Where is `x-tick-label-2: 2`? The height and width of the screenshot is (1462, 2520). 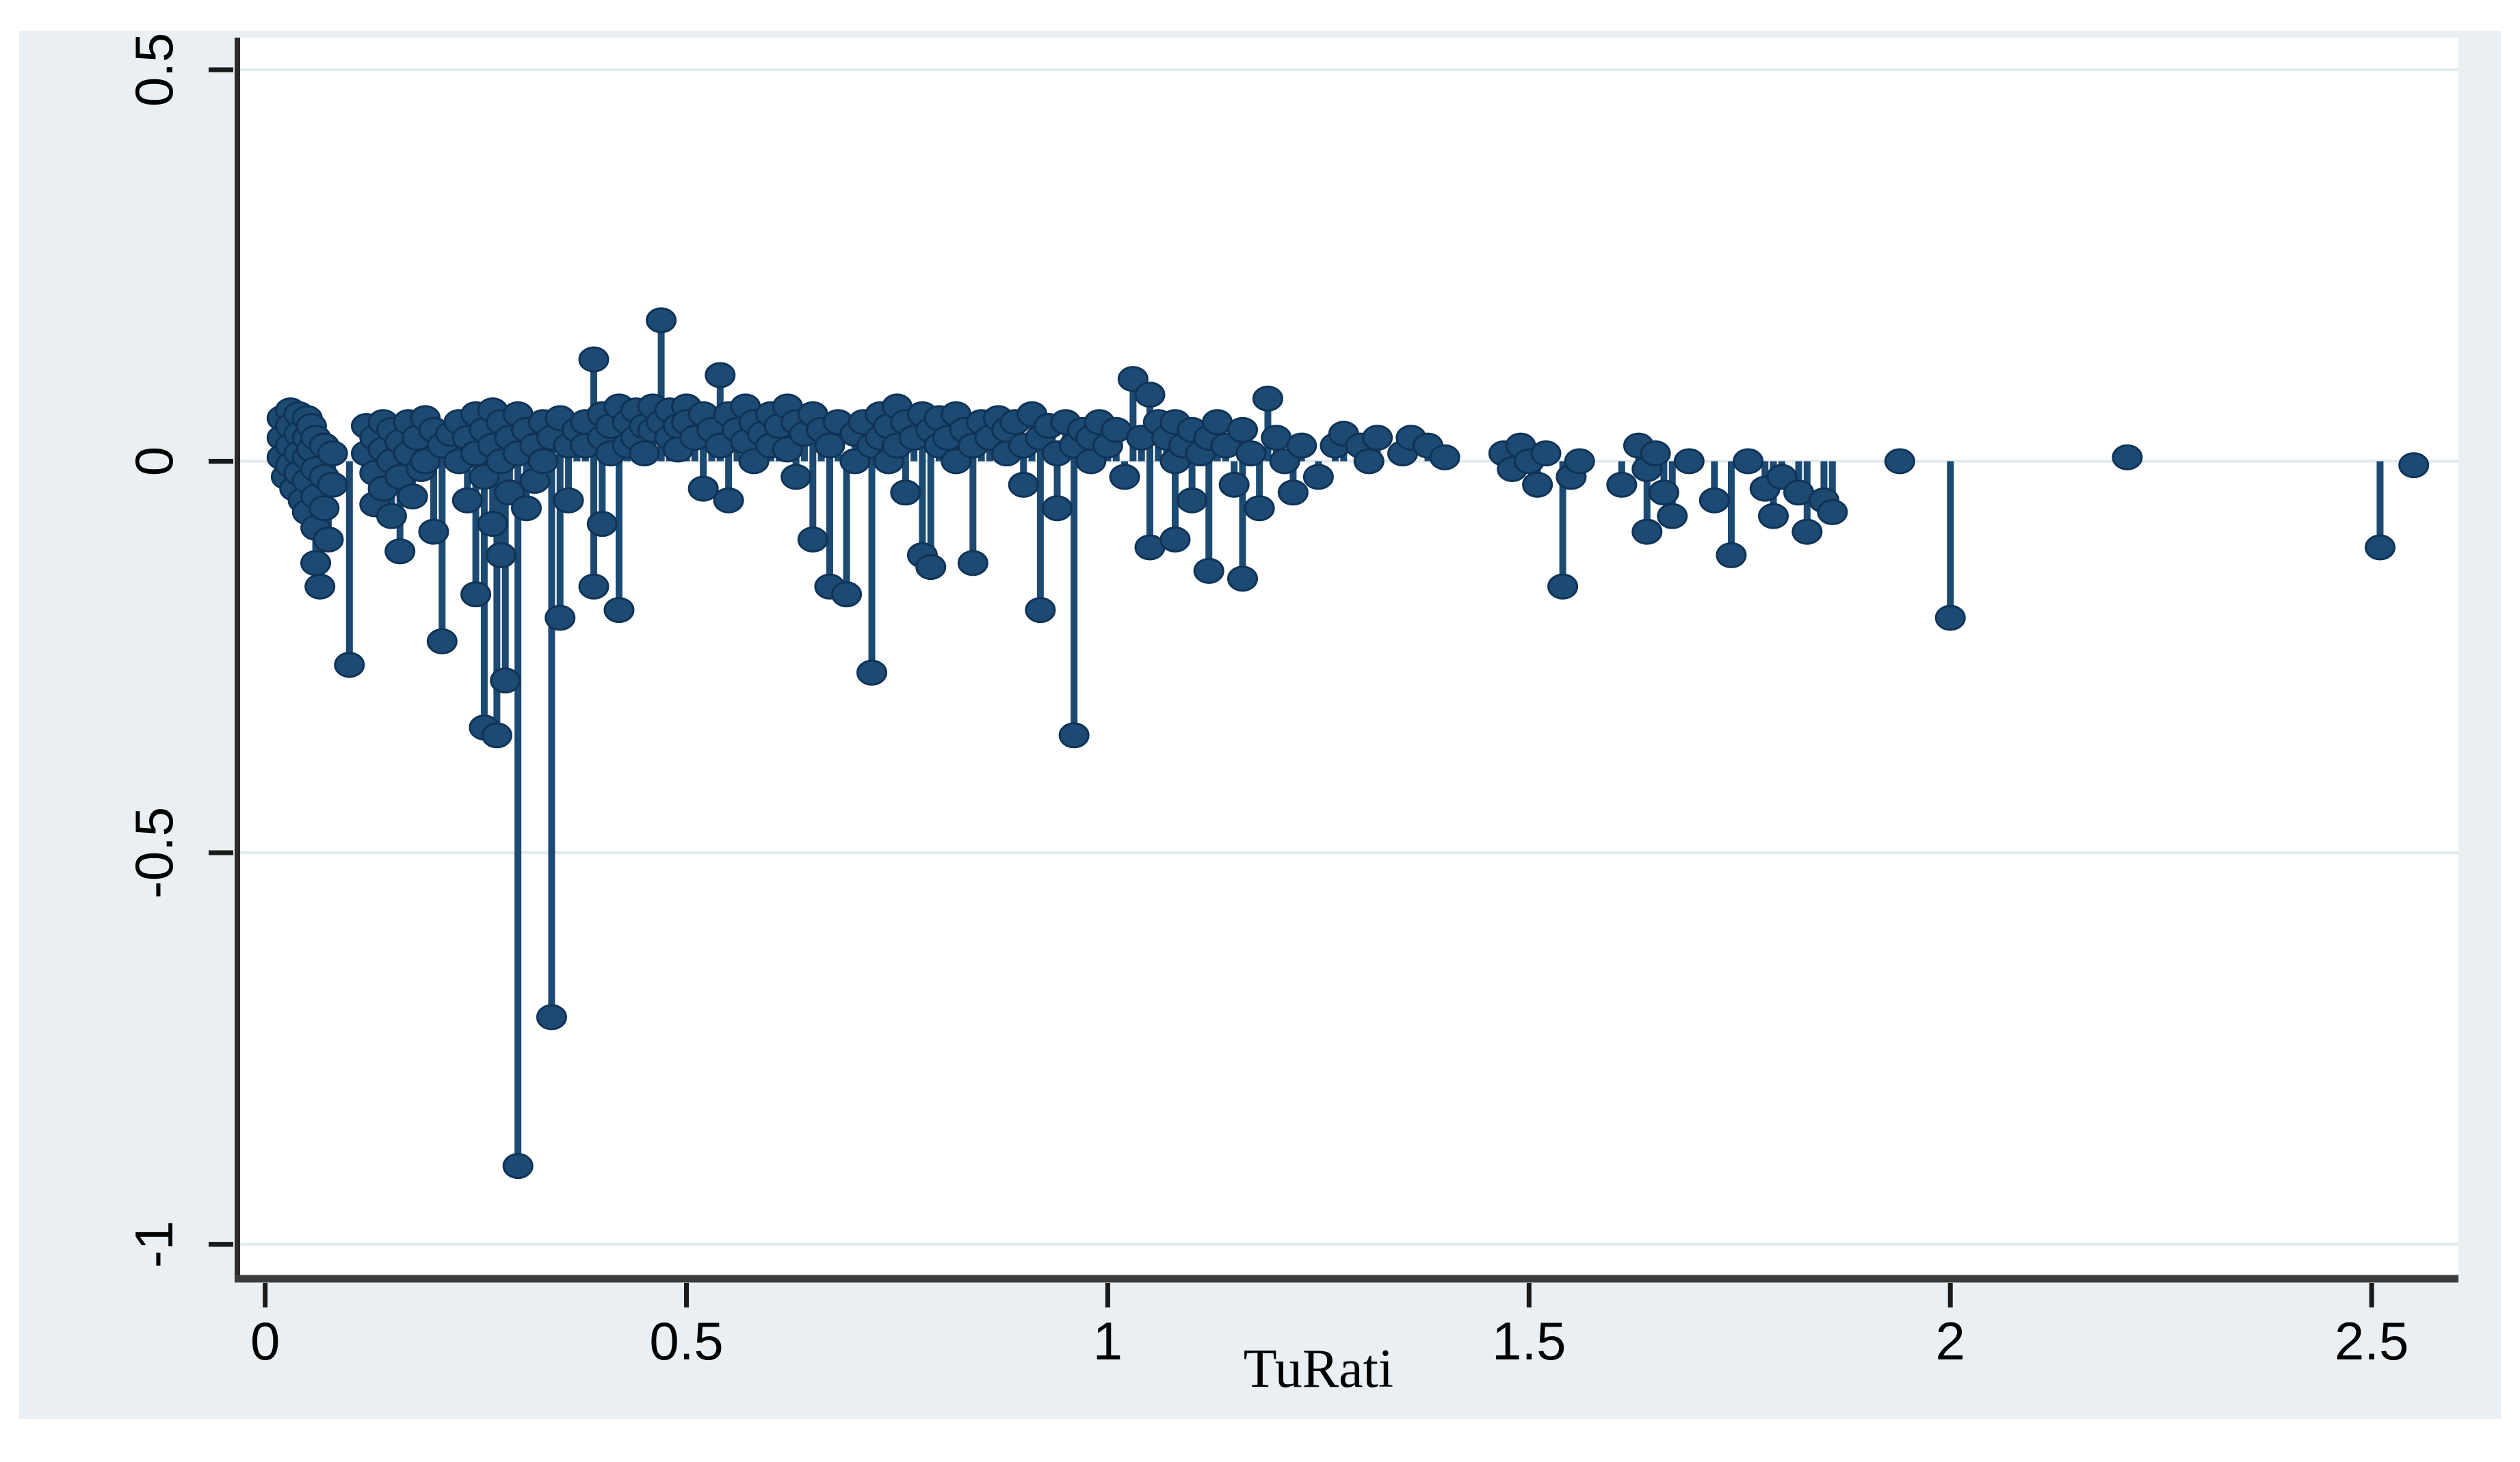
x-tick-label-2: 2 is located at coordinates (1950, 1341).